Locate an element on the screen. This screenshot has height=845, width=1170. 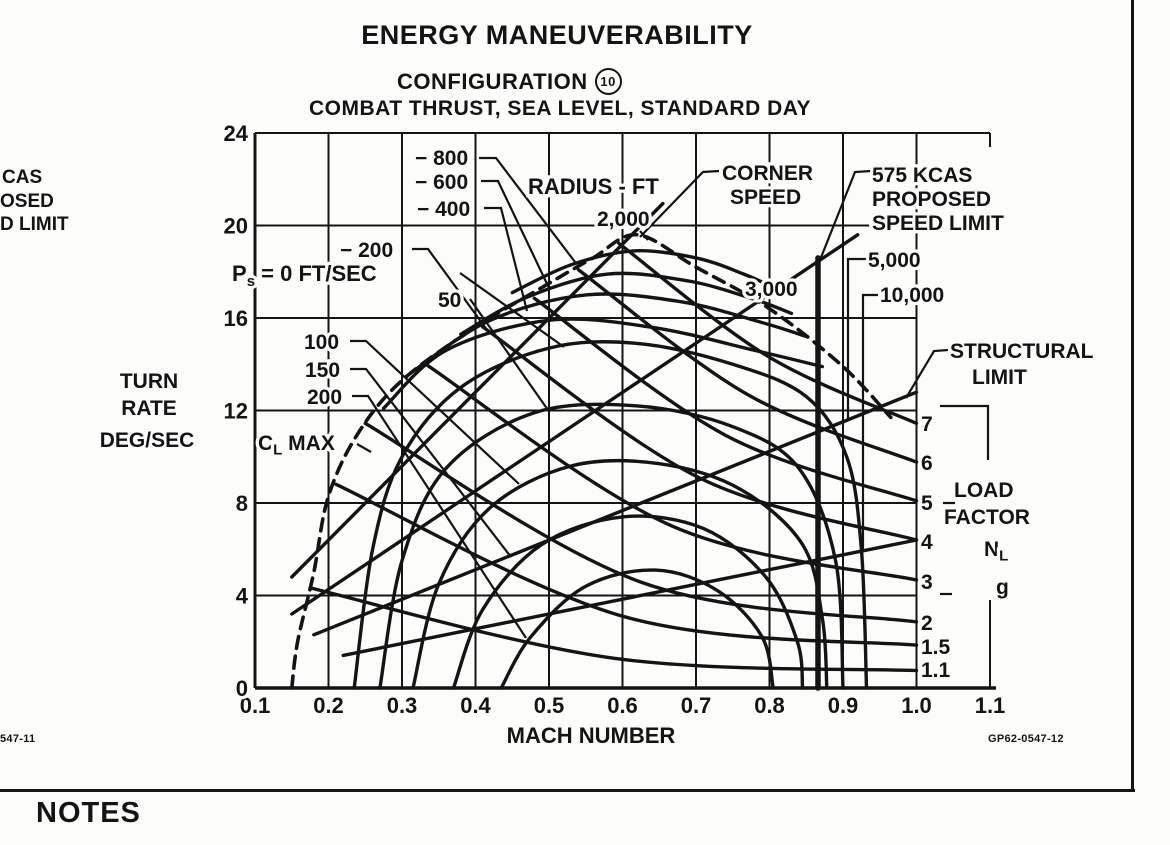
curve-label: DEG/SEC is located at coordinates (147, 440).